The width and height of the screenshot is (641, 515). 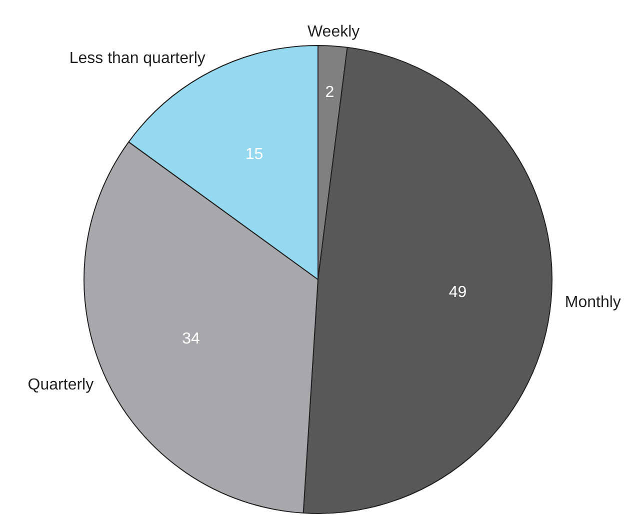 I want to click on slice-label: Quarterly, so click(x=61, y=385).